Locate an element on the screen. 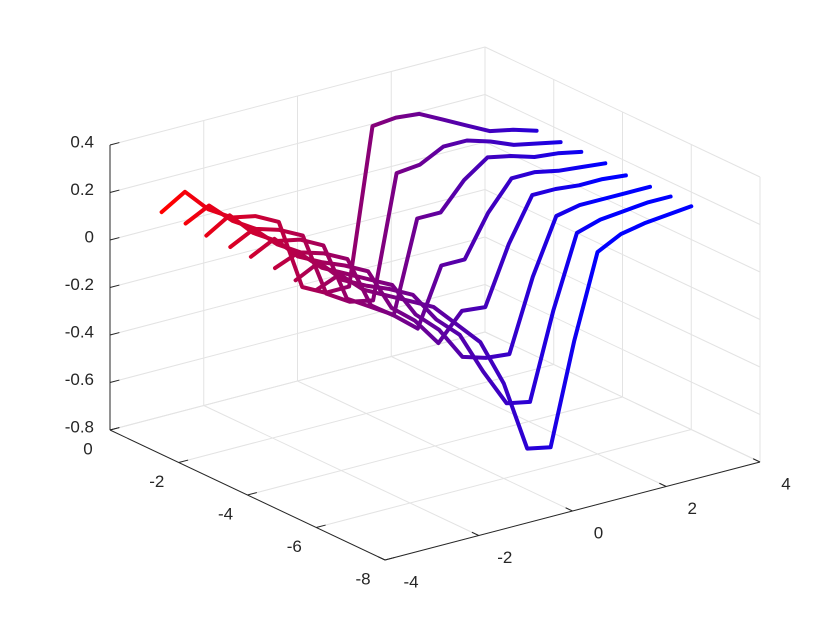 The height and width of the screenshot is (630, 840). z-tick-label: -0.8 is located at coordinates (79, 426).